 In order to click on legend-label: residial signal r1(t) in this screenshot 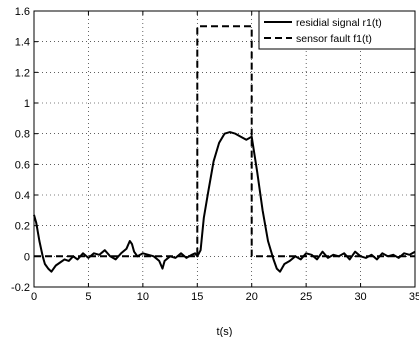, I will do `click(339, 23)`.